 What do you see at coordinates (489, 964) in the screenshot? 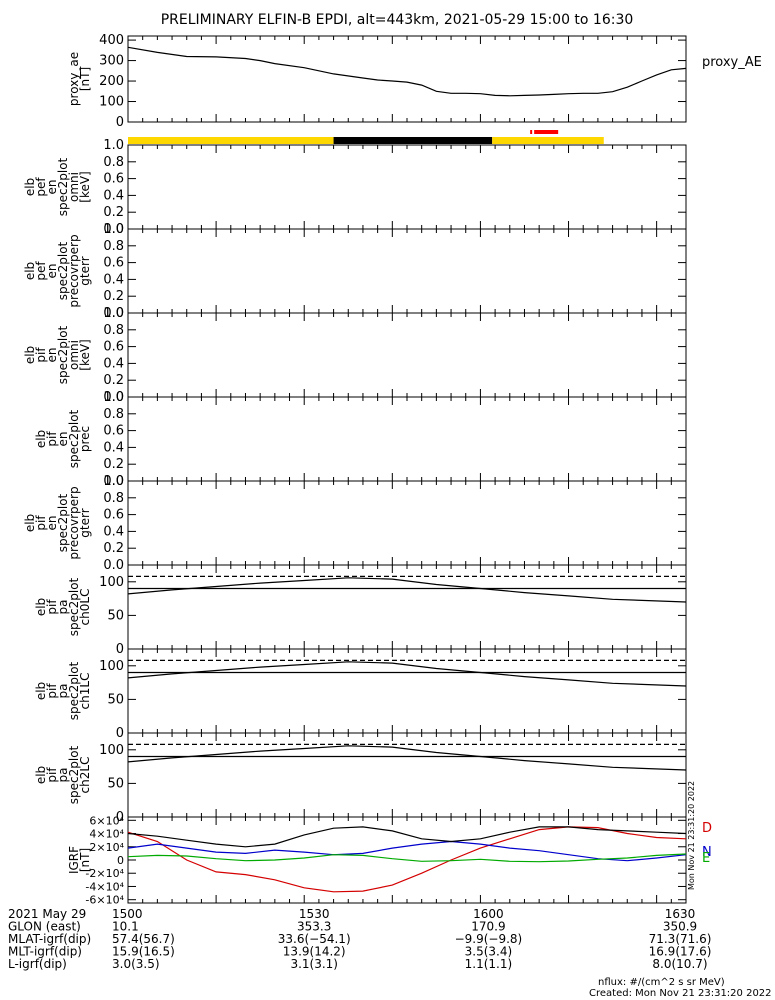
I see `row-value-4-2: 1.1(1.1)` at bounding box center [489, 964].